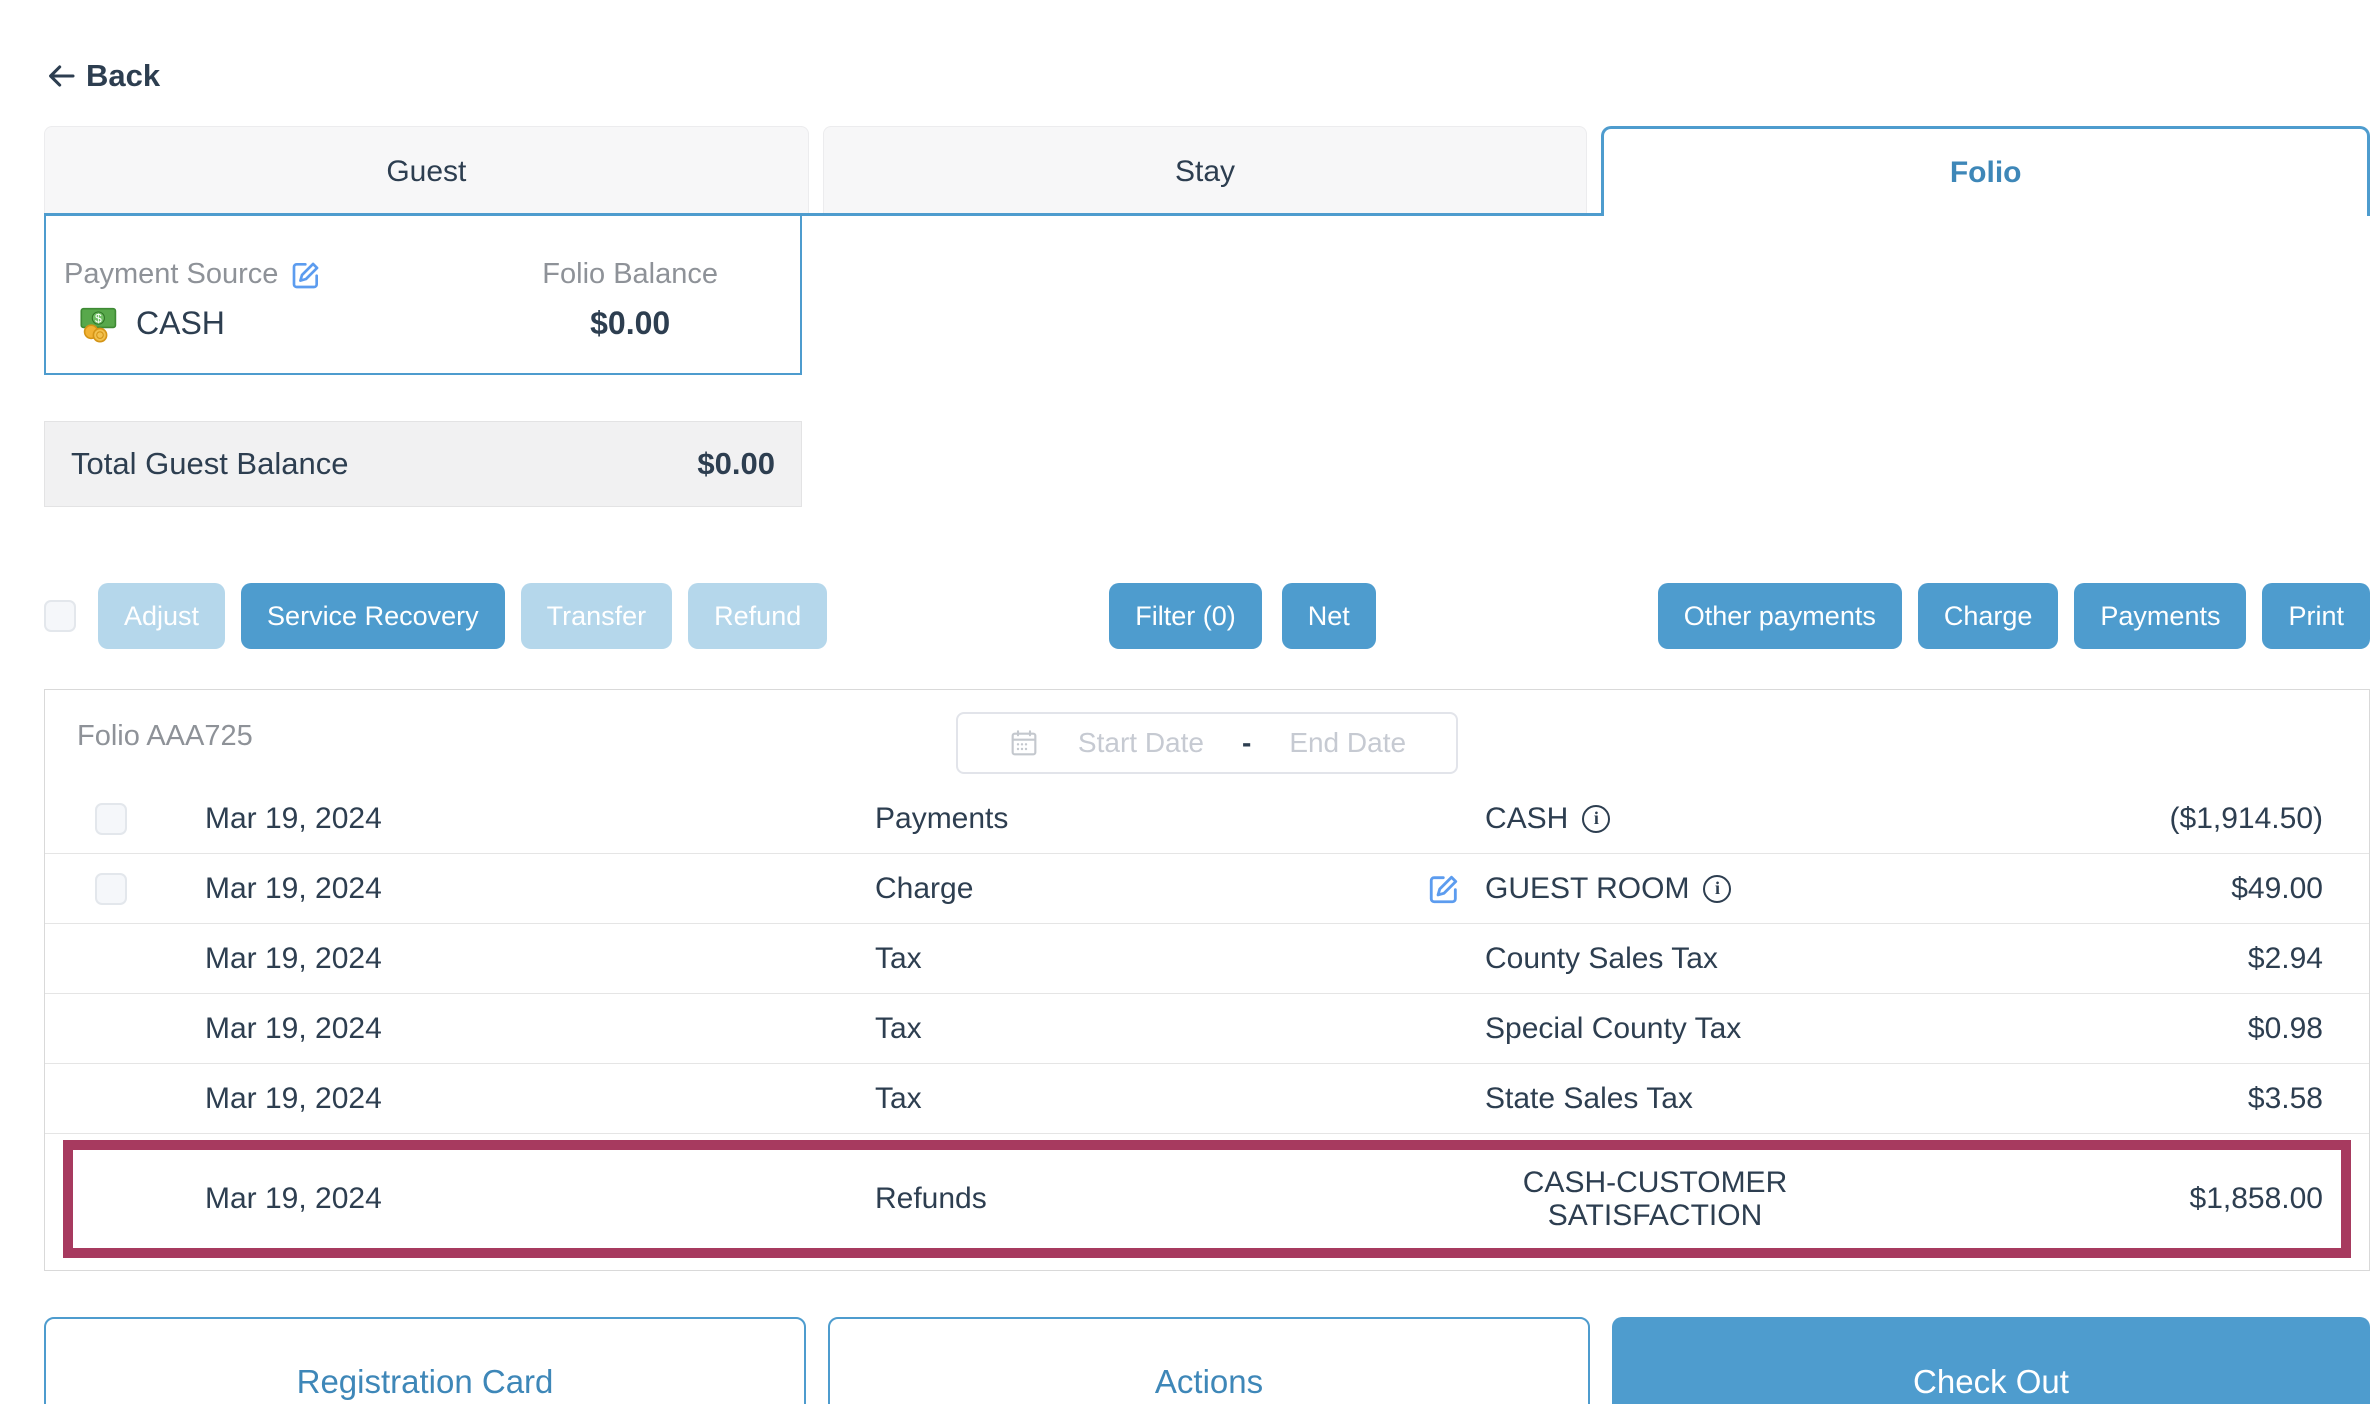 Image resolution: width=2380 pixels, height=1404 pixels. Describe the element at coordinates (1328, 616) in the screenshot. I see `net-button: Net` at that location.